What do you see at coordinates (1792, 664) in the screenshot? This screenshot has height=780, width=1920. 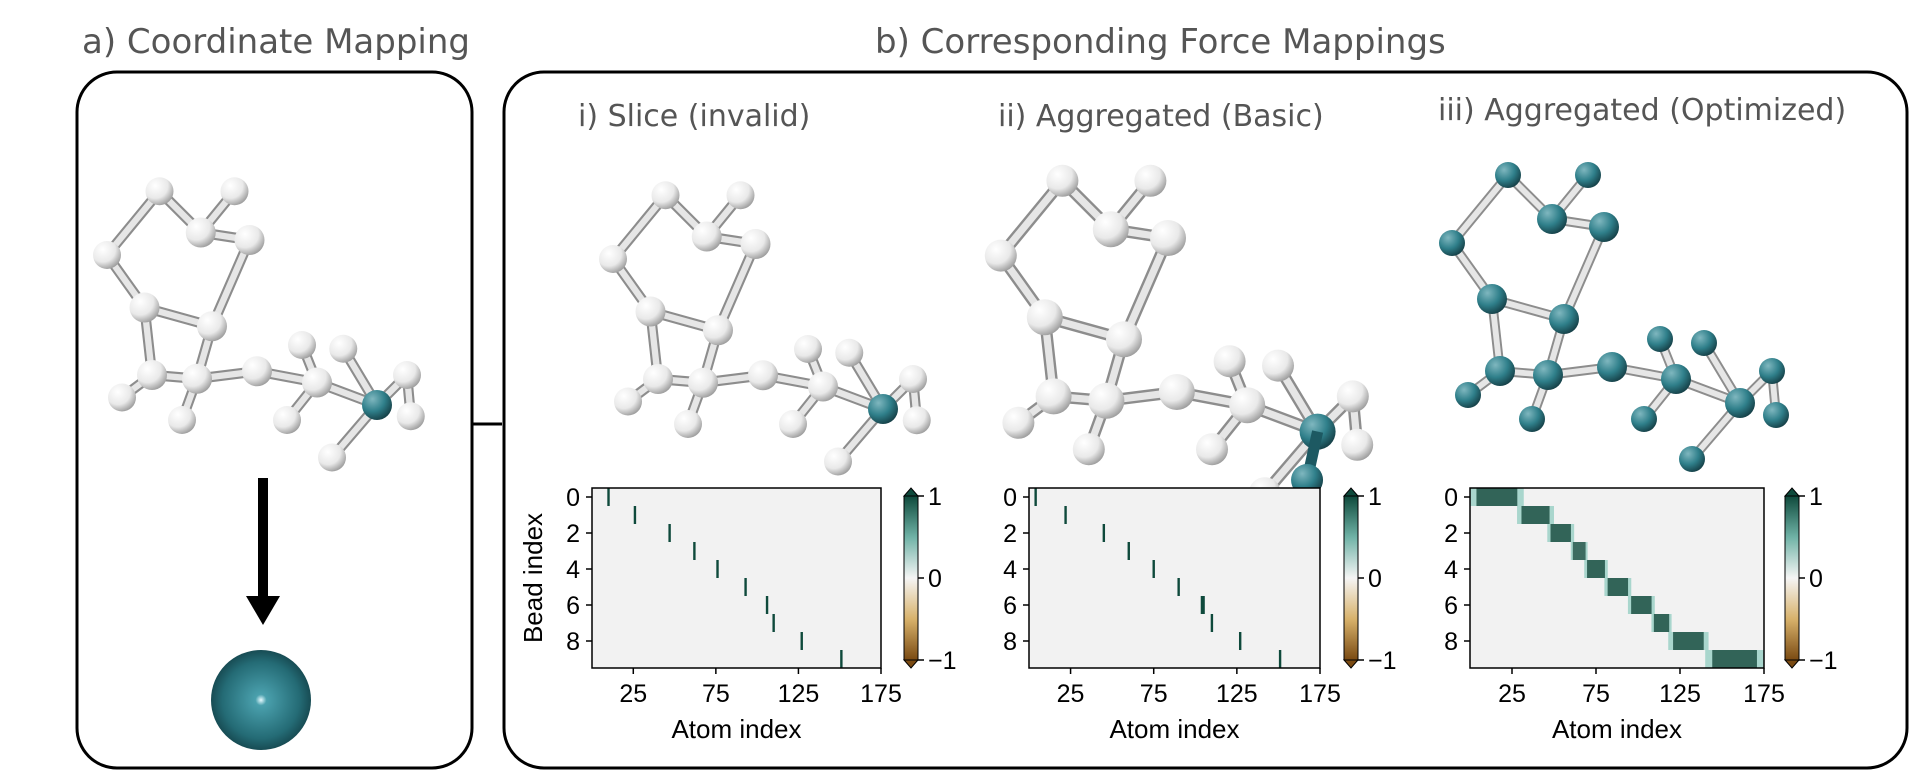 I see `colorbar-extend-min` at bounding box center [1792, 664].